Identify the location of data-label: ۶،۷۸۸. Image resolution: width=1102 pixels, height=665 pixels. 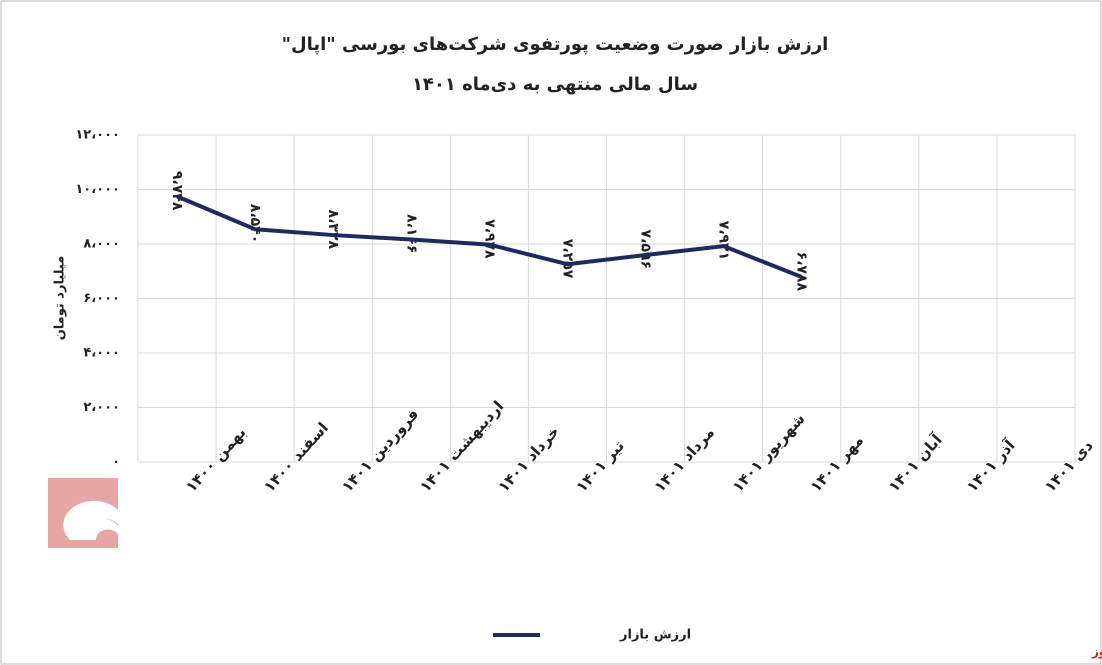
(802, 272).